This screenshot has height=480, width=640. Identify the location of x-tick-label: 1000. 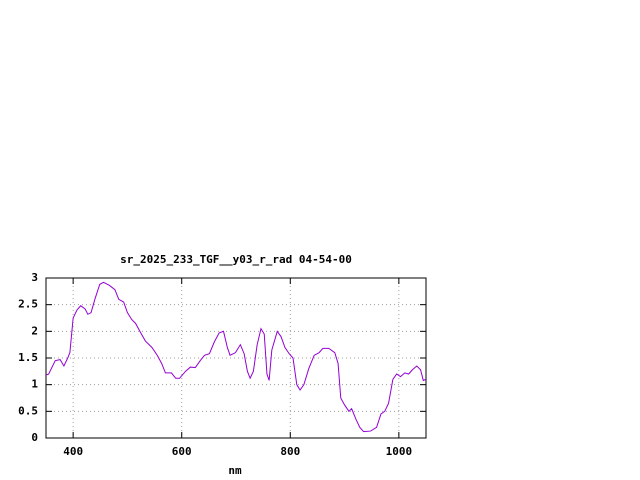
(399, 451).